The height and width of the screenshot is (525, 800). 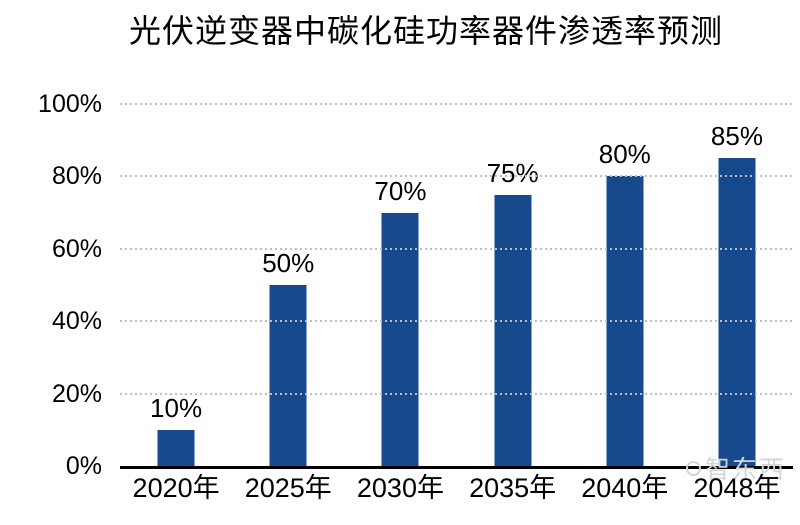 What do you see at coordinates (288, 488) in the screenshot?
I see `x-axis-tick-label: 2025年` at bounding box center [288, 488].